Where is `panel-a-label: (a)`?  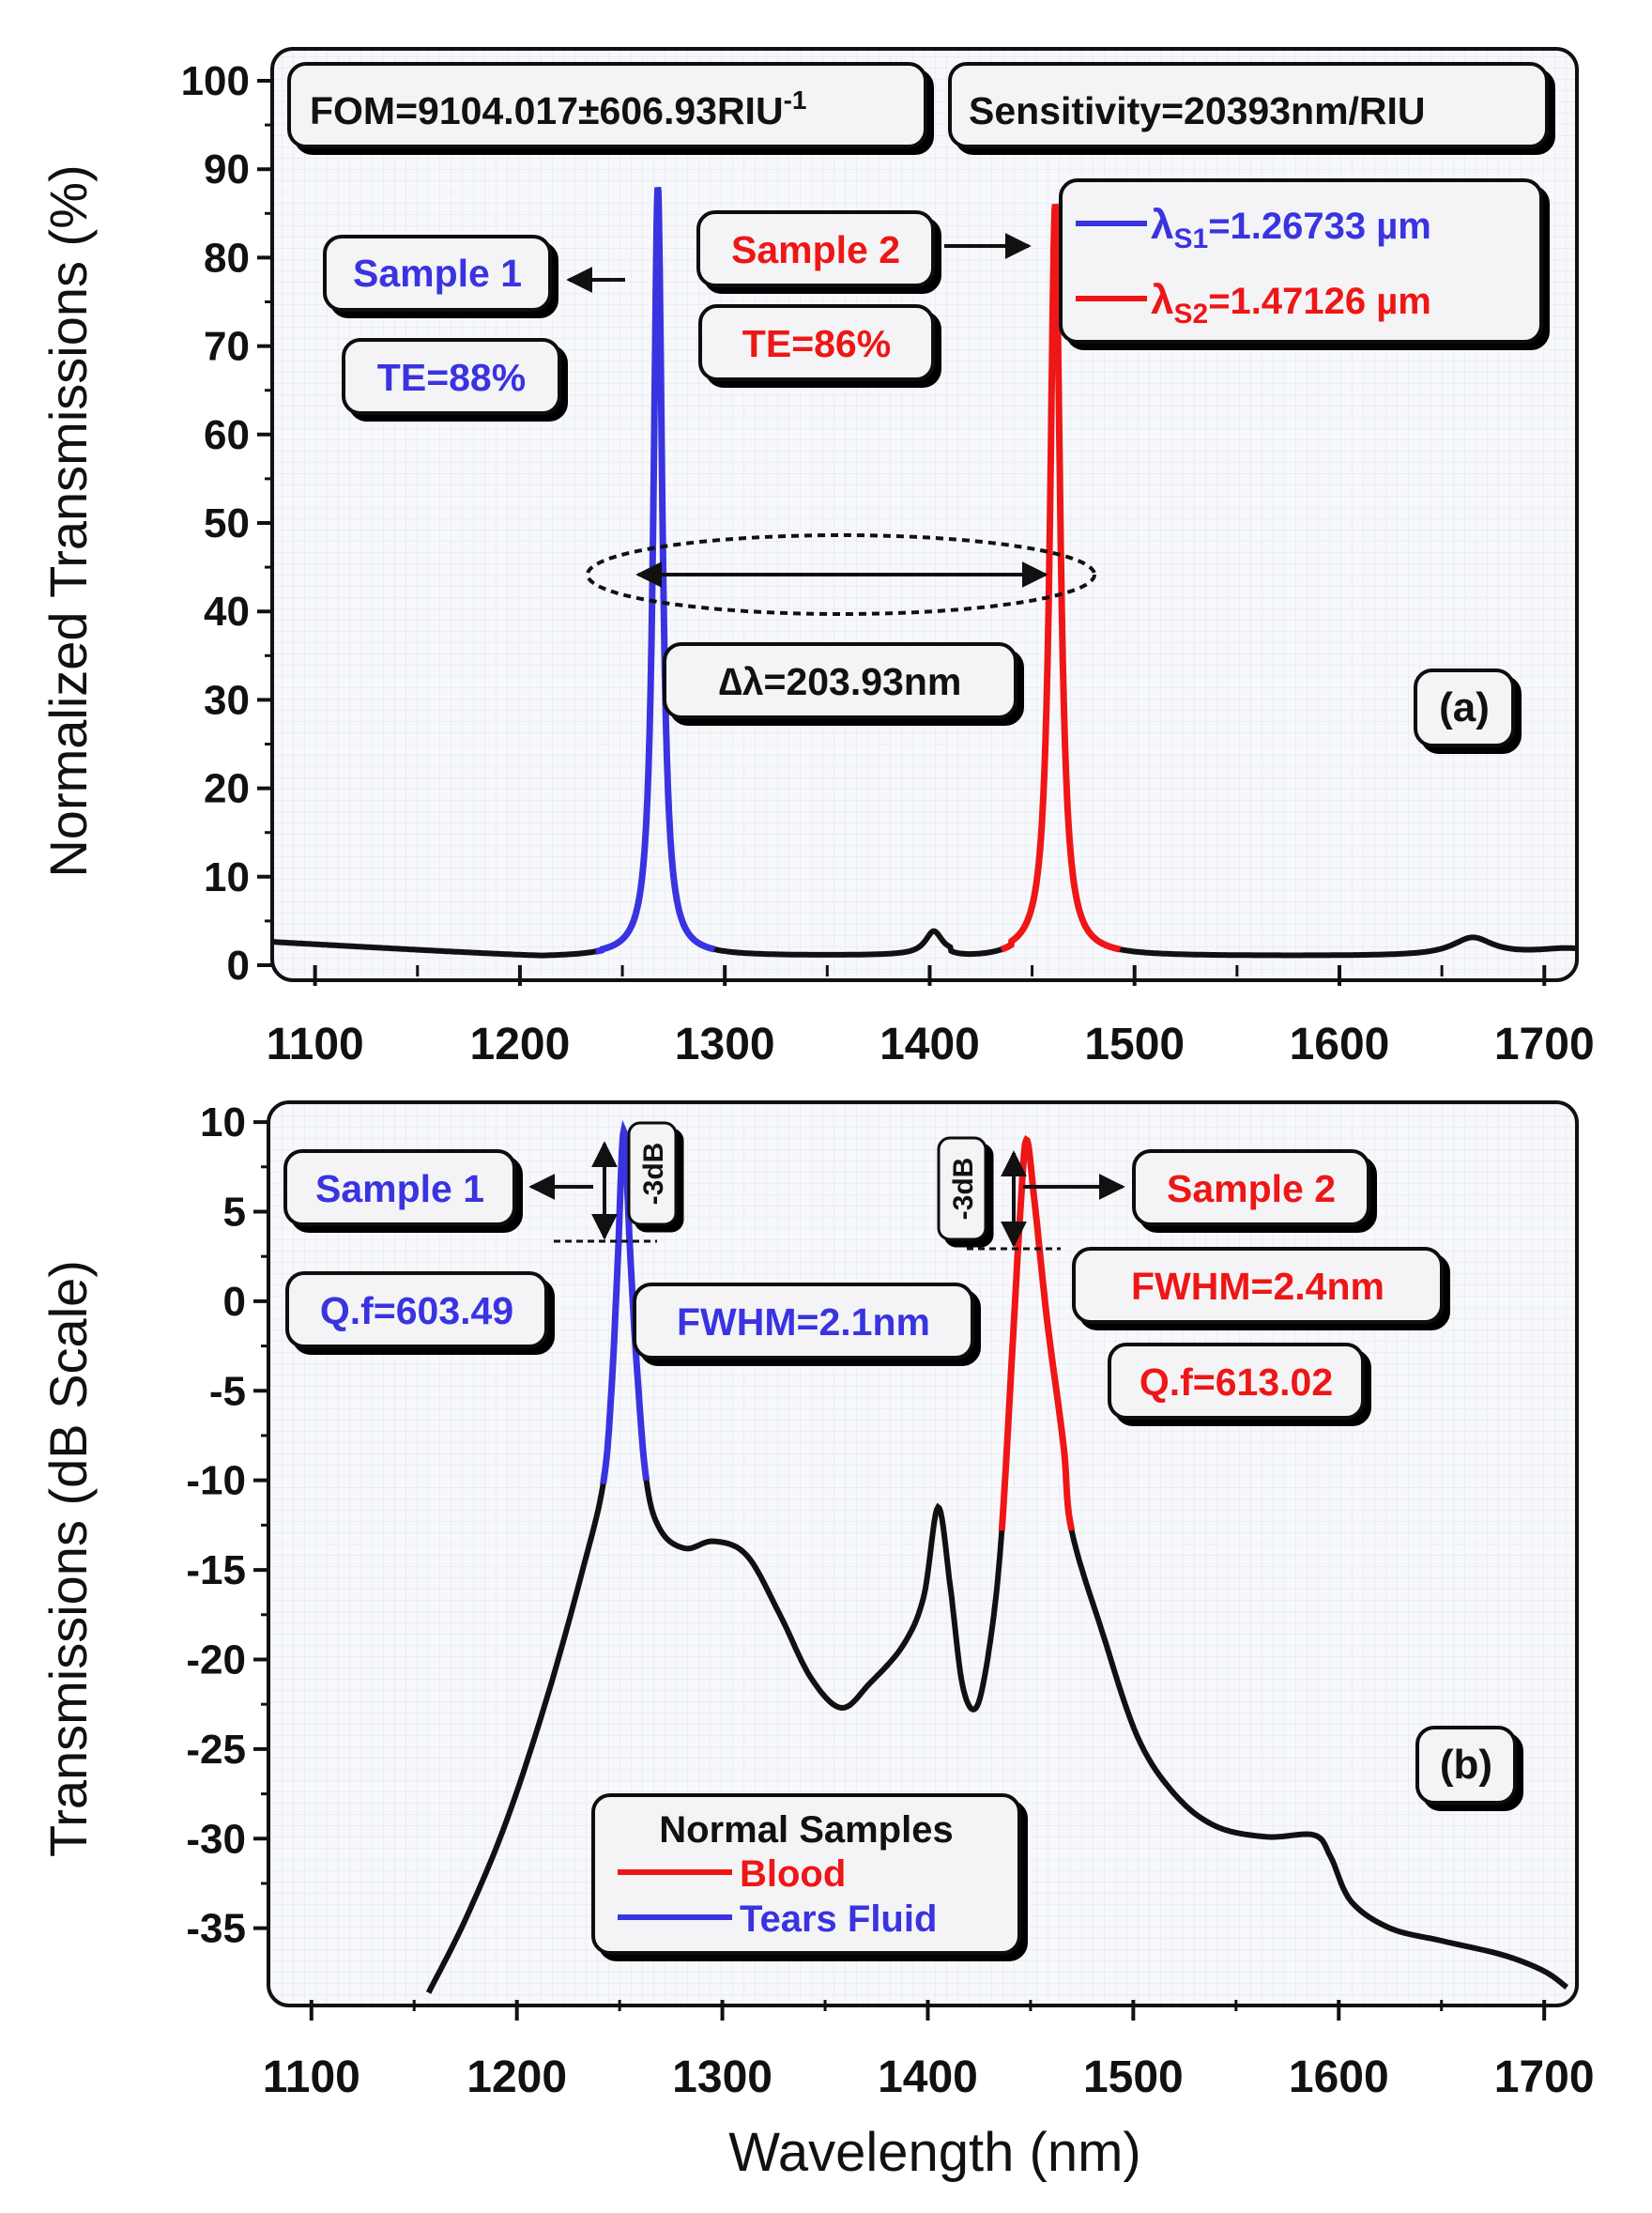
panel-a-label: (a) is located at coordinates (1464, 707).